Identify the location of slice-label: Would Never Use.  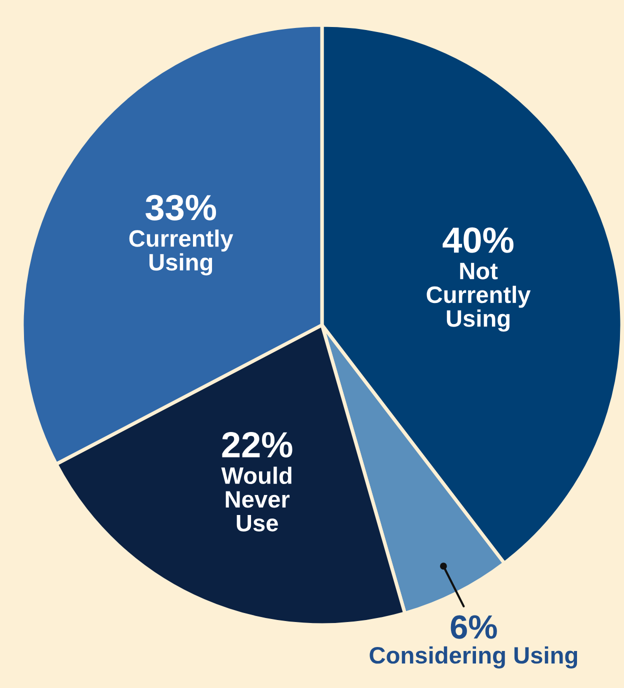
(256, 499).